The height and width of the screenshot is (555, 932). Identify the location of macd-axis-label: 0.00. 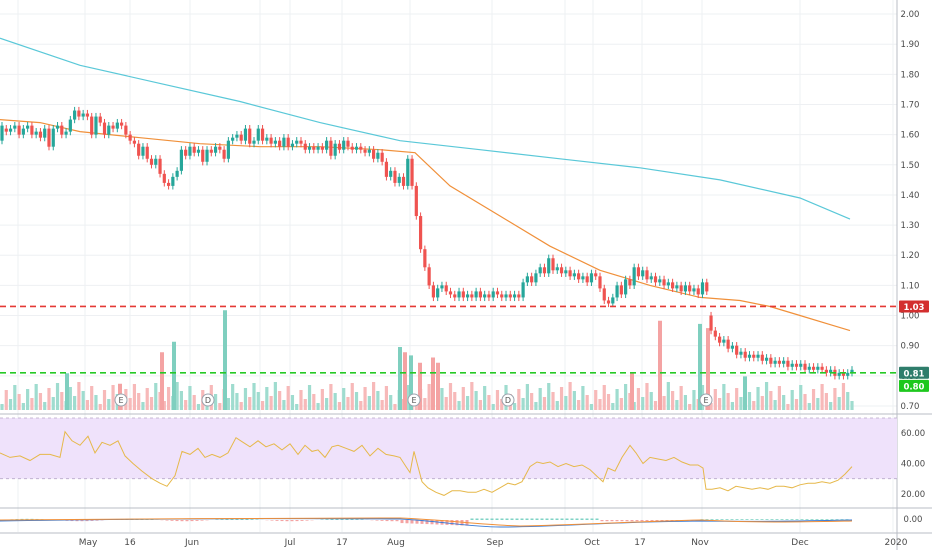
(913, 520).